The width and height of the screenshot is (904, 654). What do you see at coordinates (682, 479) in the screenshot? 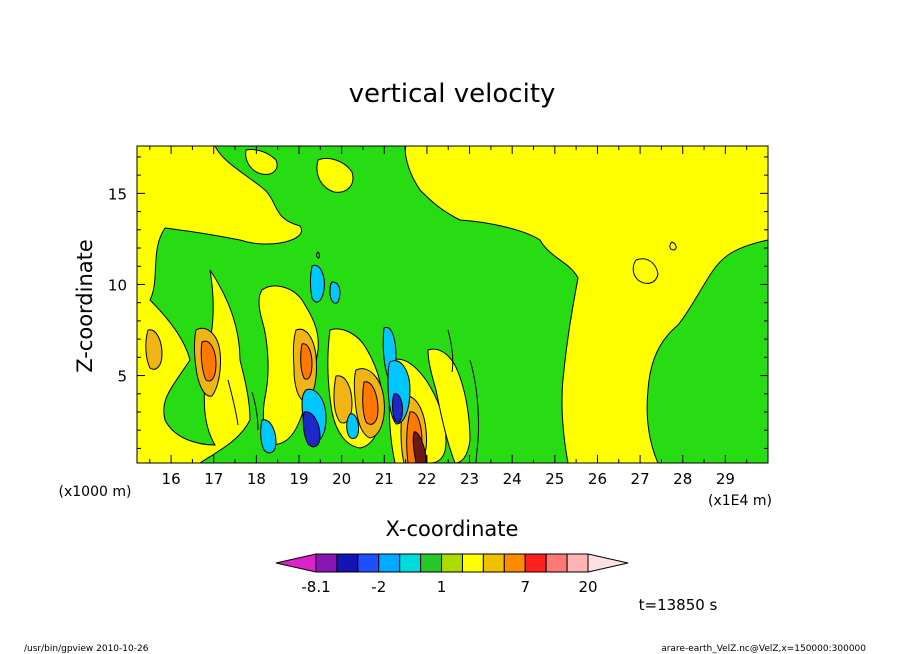
I see `x-tick-label: 28` at bounding box center [682, 479].